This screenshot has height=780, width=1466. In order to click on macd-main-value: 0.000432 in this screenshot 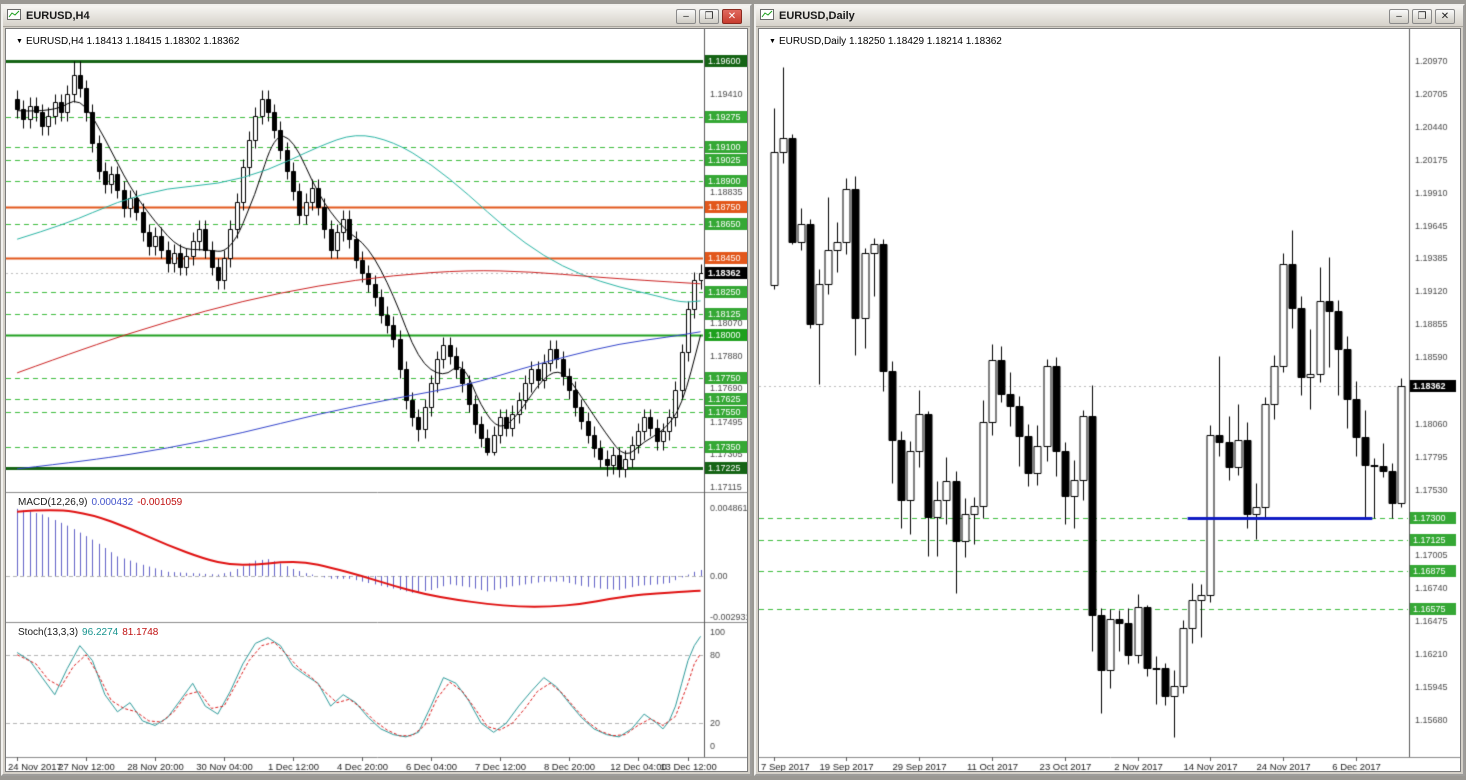, I will do `click(112, 502)`.